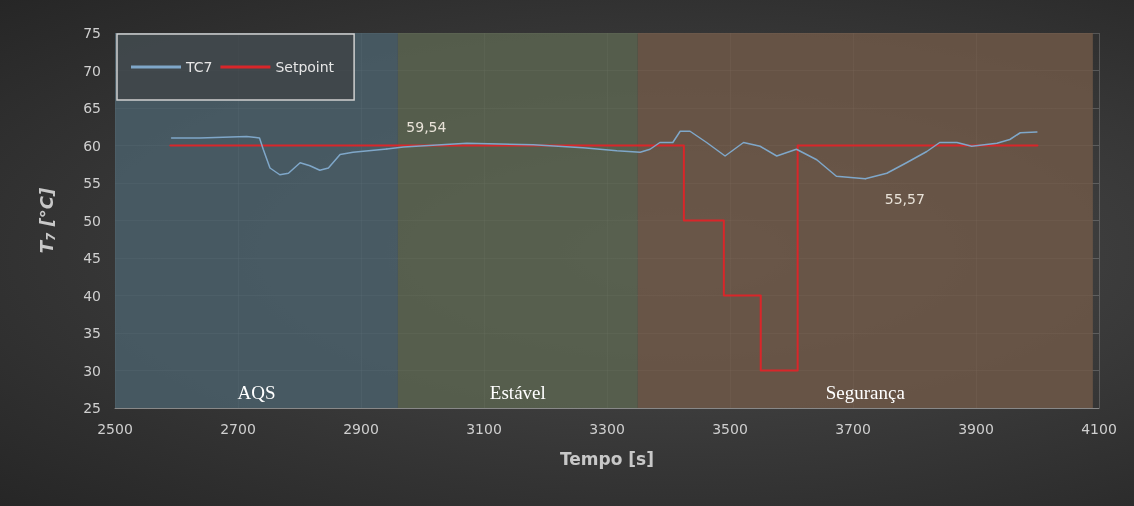  I want to click on y-tick-label: 25, so click(92, 408).